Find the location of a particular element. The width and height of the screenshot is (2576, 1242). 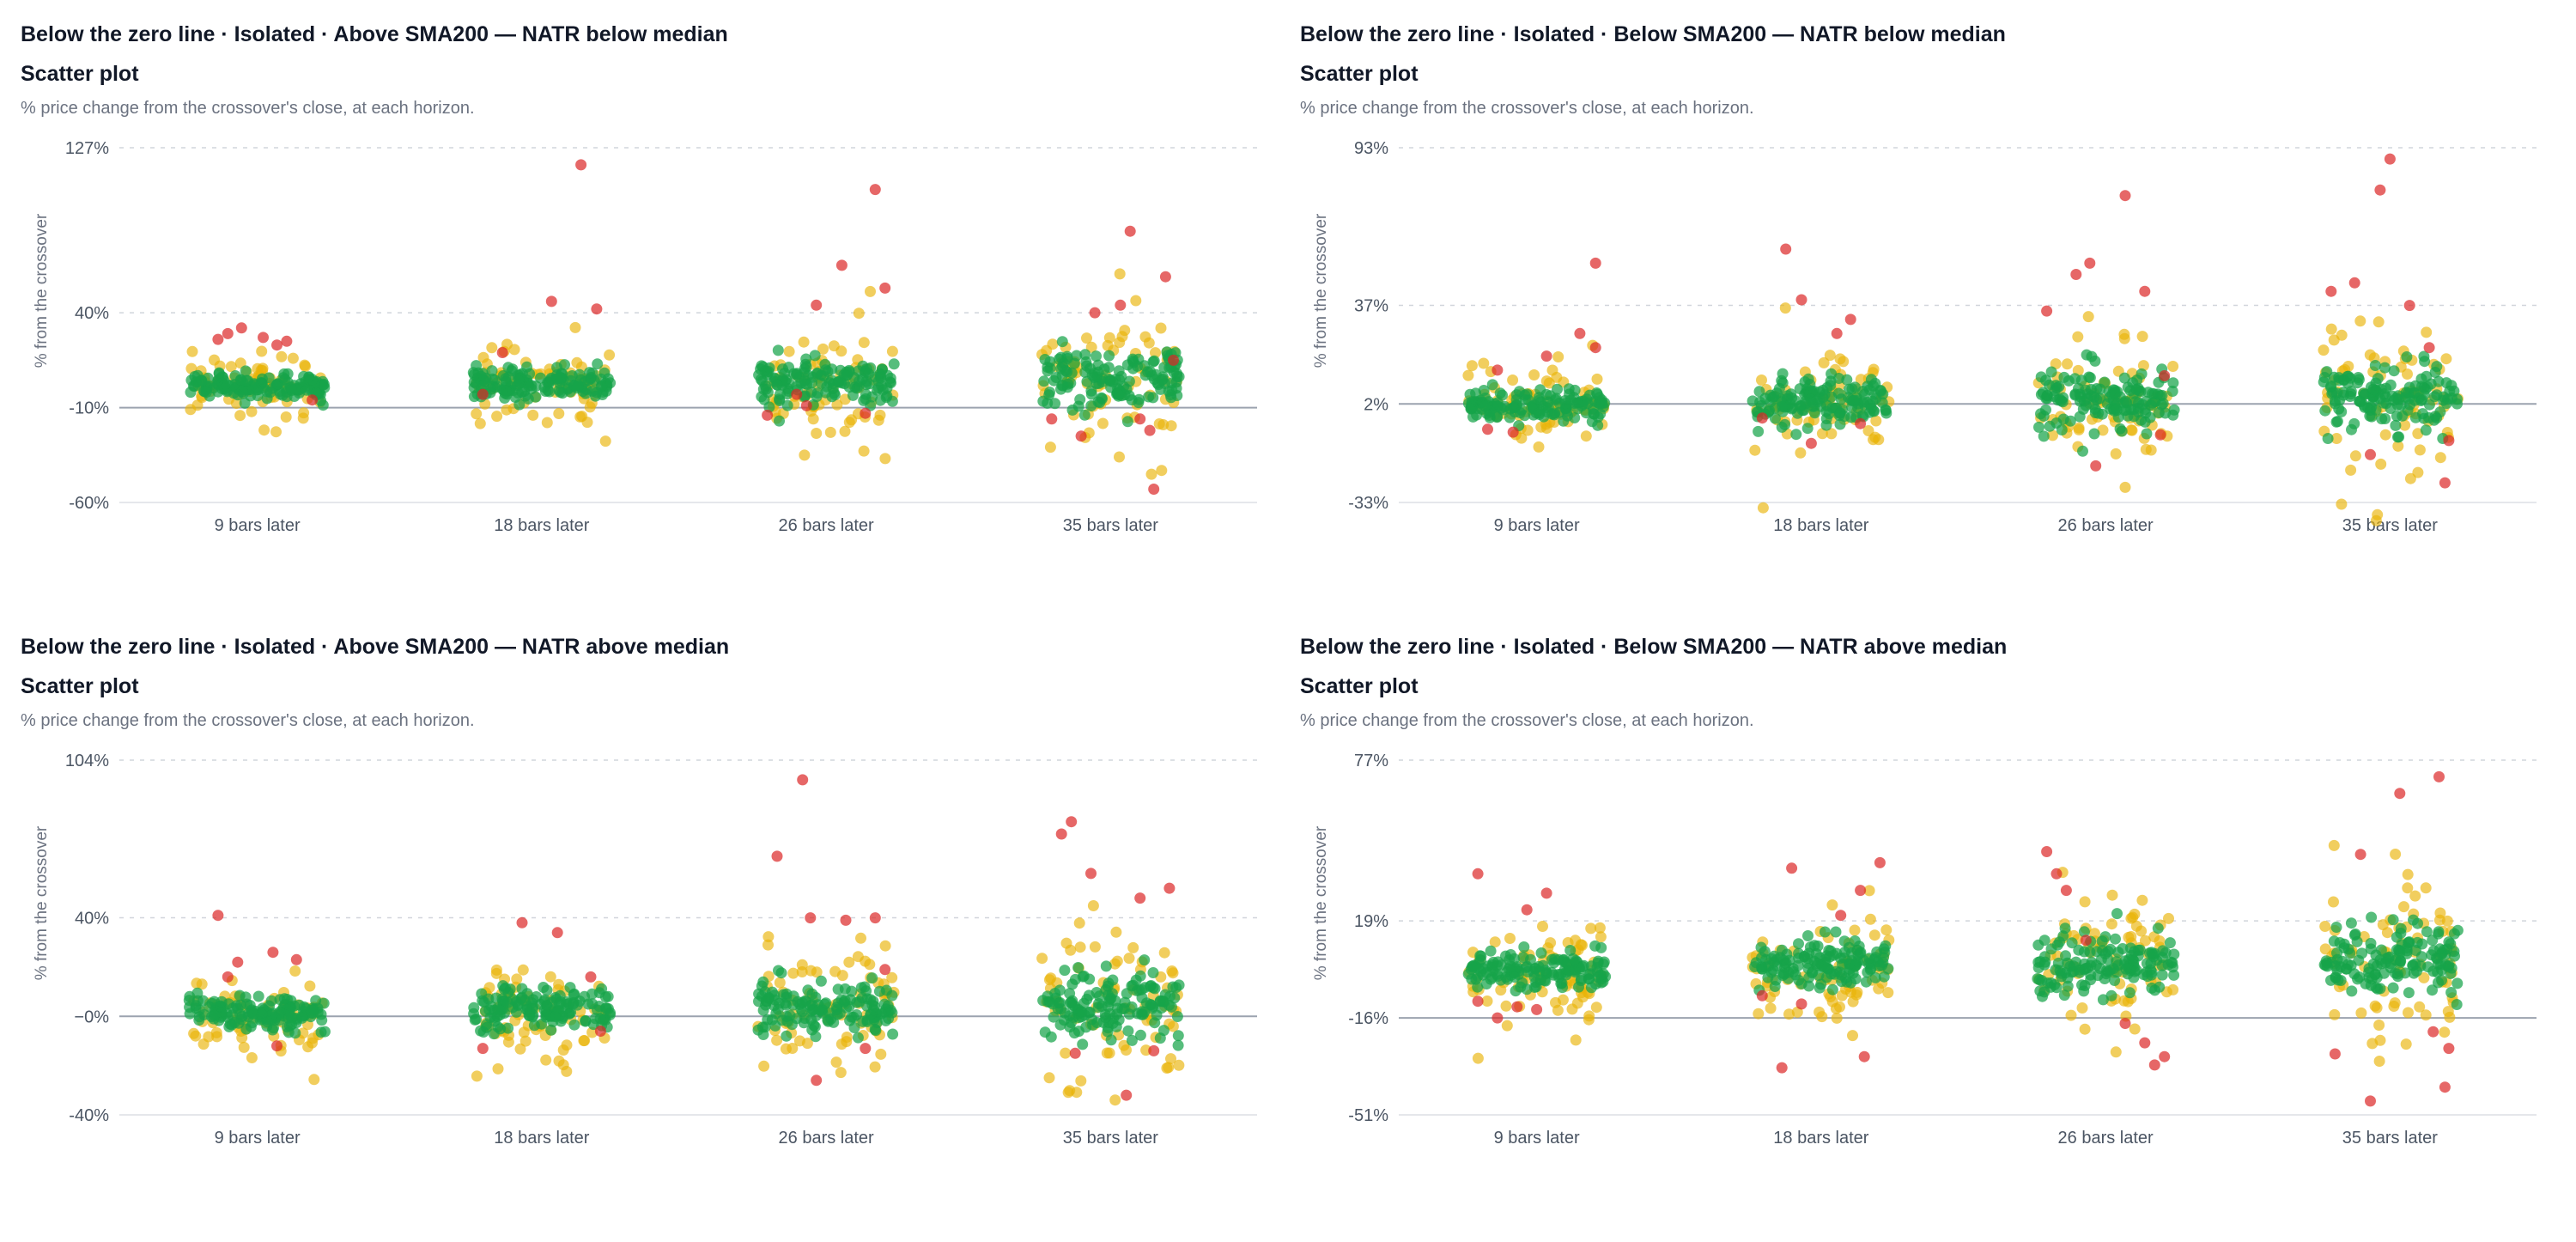

y-tick-label: -33% is located at coordinates (1368, 503).